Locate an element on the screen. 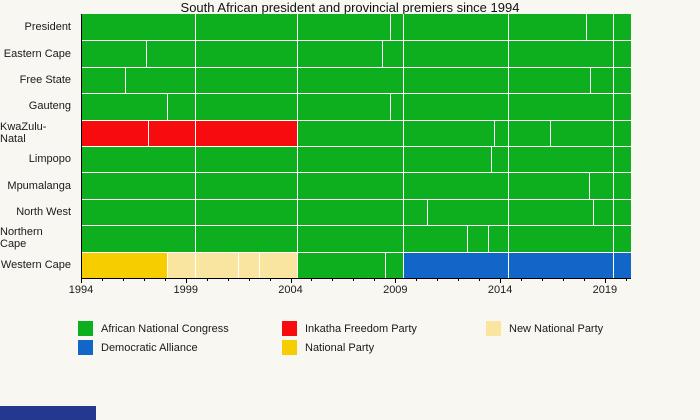 This screenshot has height=420, width=700. legend-item: Inkatha Freedom Party is located at coordinates (349, 328).